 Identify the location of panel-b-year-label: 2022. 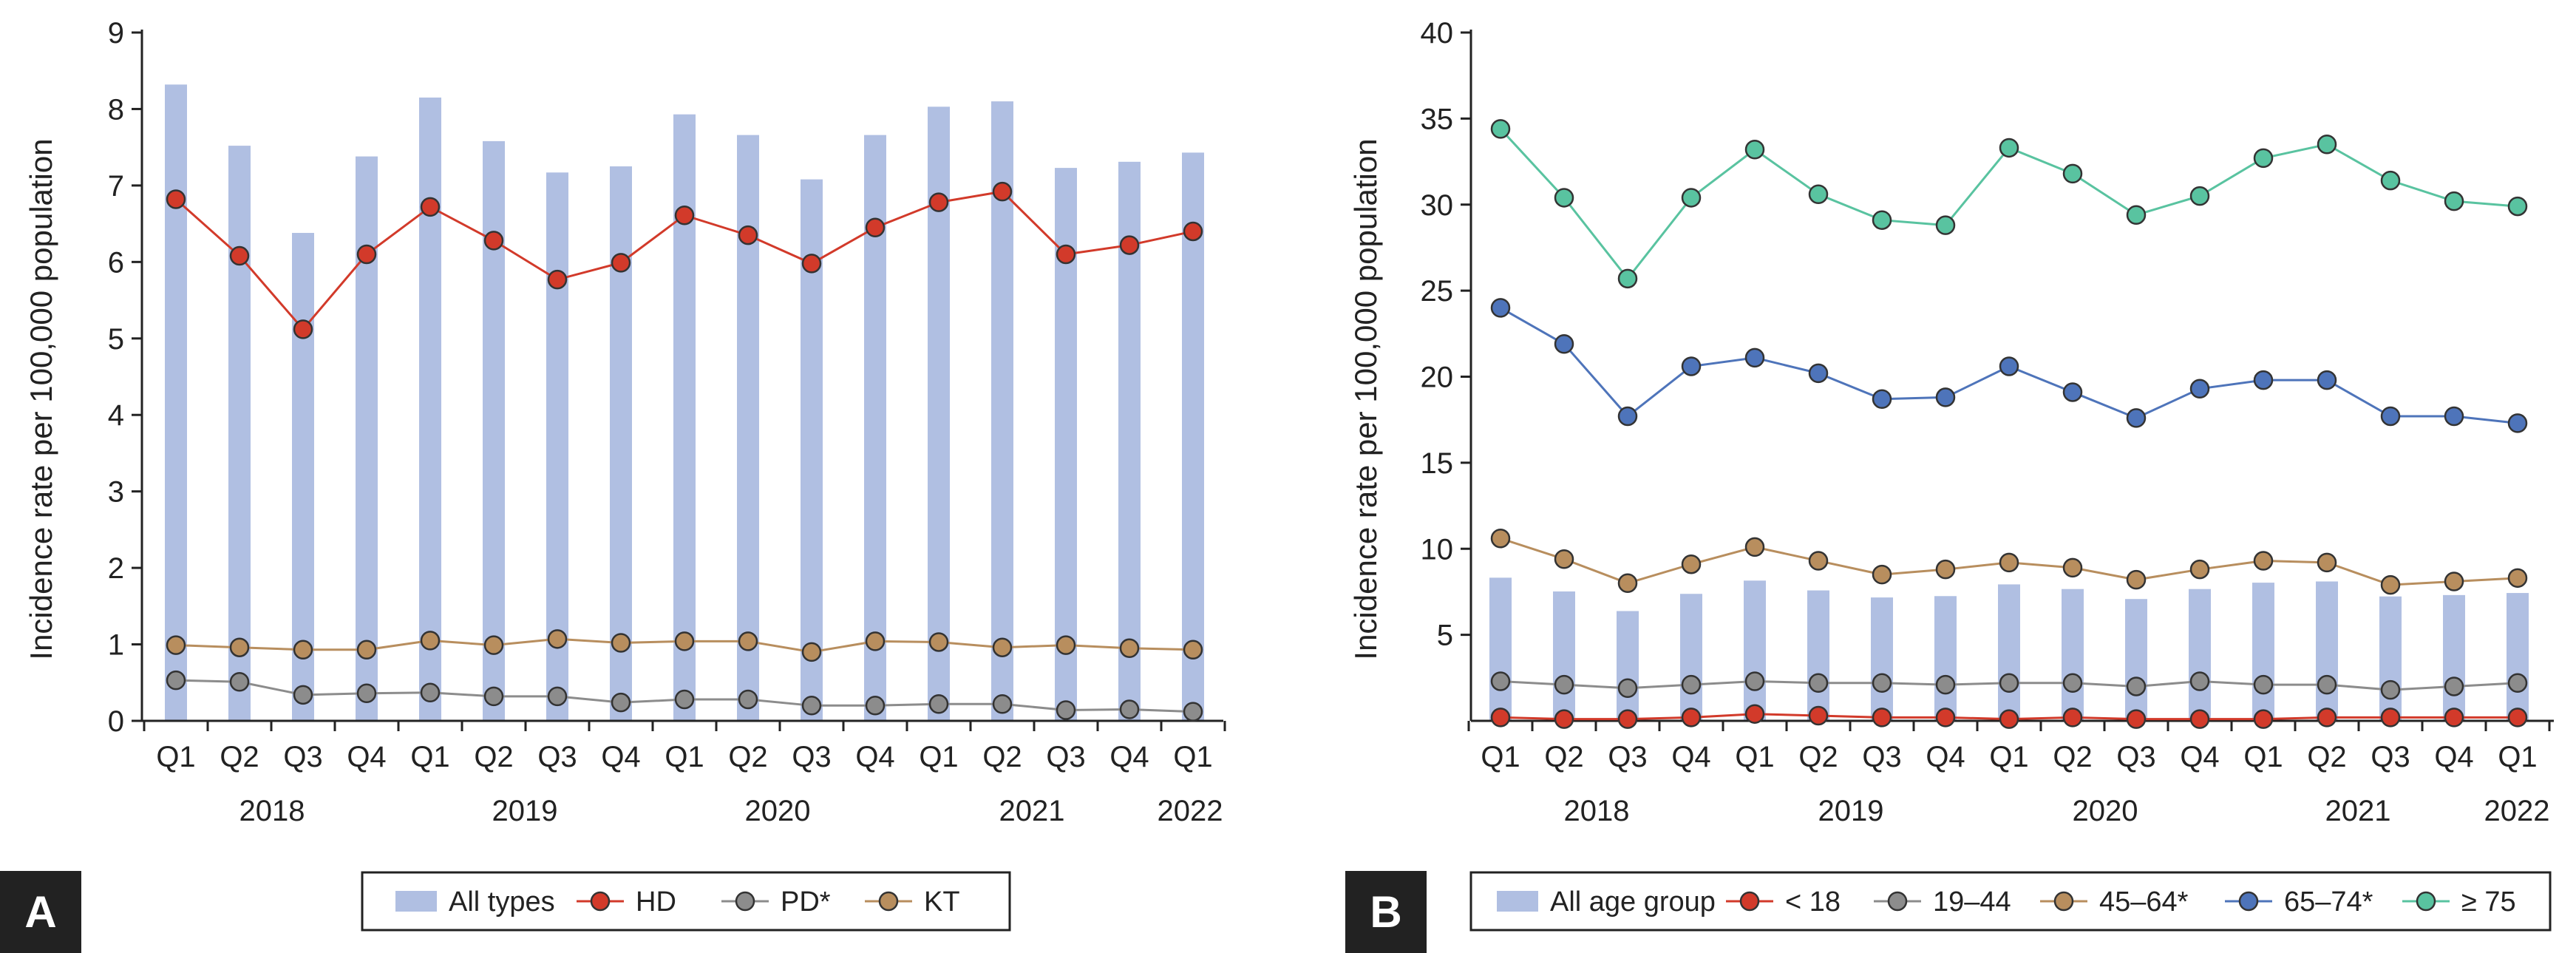
(2517, 811).